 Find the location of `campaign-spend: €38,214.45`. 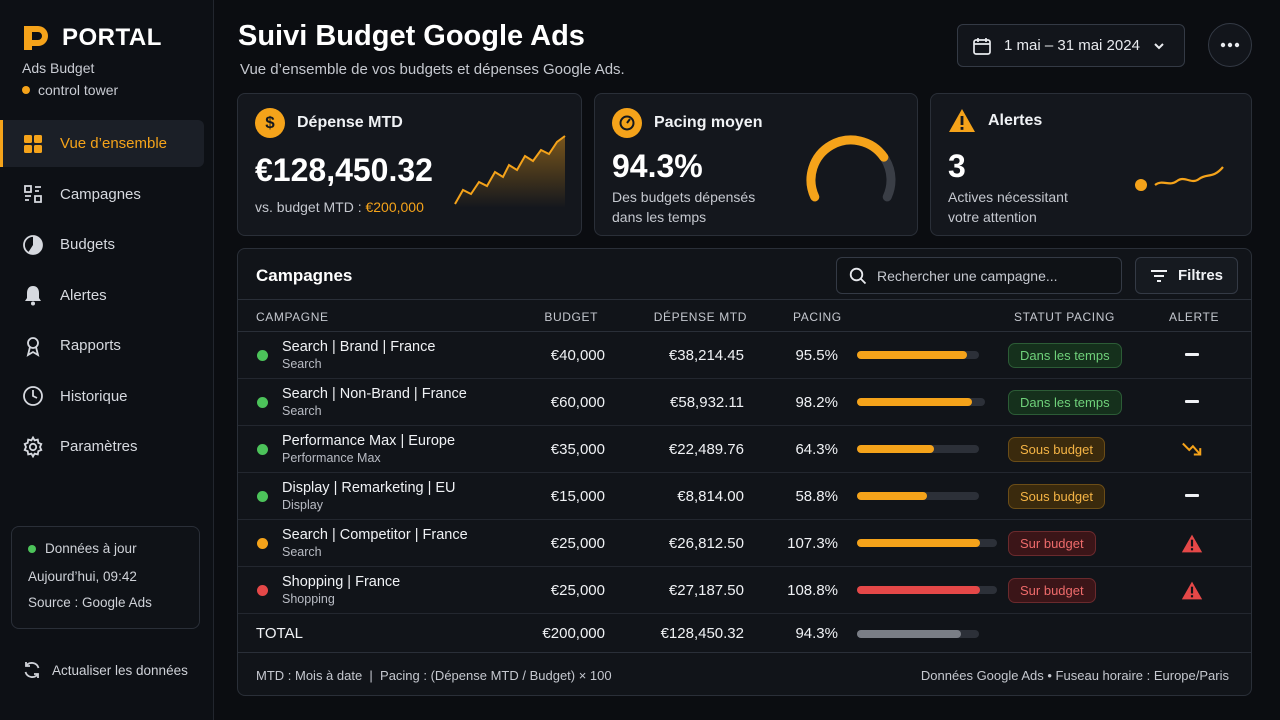

campaign-spend: €38,214.45 is located at coordinates (706, 355).